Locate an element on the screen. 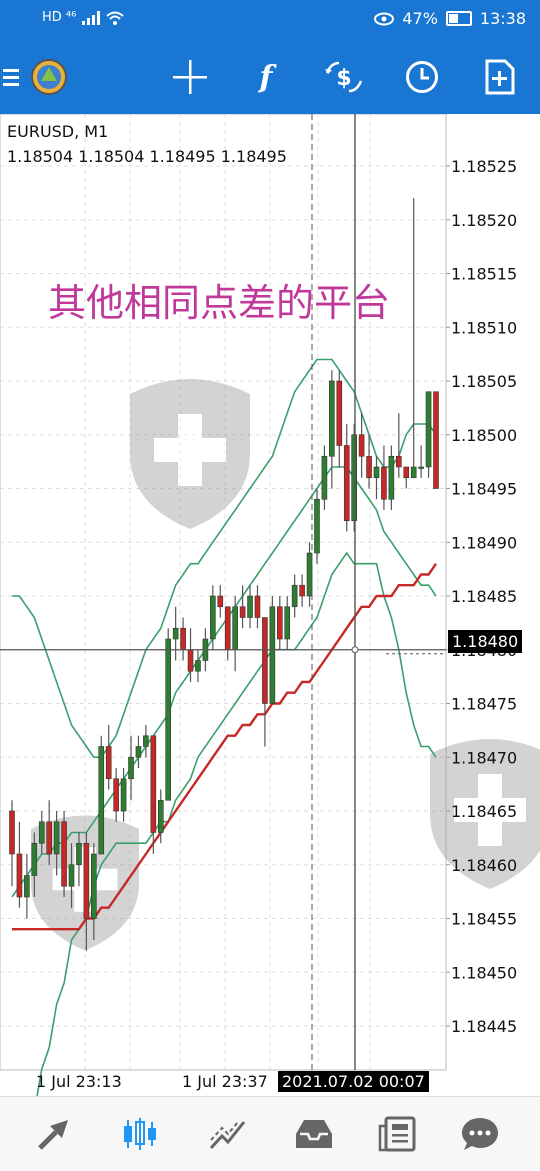 The image size is (540, 1171). nav-quotes is located at coordinates (56, 1134).